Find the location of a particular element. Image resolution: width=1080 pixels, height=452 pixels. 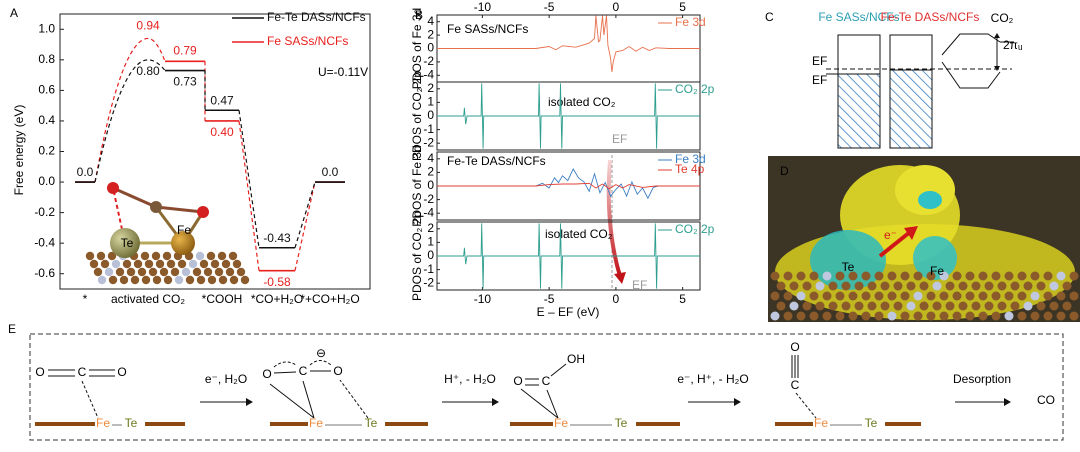

y-tick-label: 2 is located at coordinates (430, 228).